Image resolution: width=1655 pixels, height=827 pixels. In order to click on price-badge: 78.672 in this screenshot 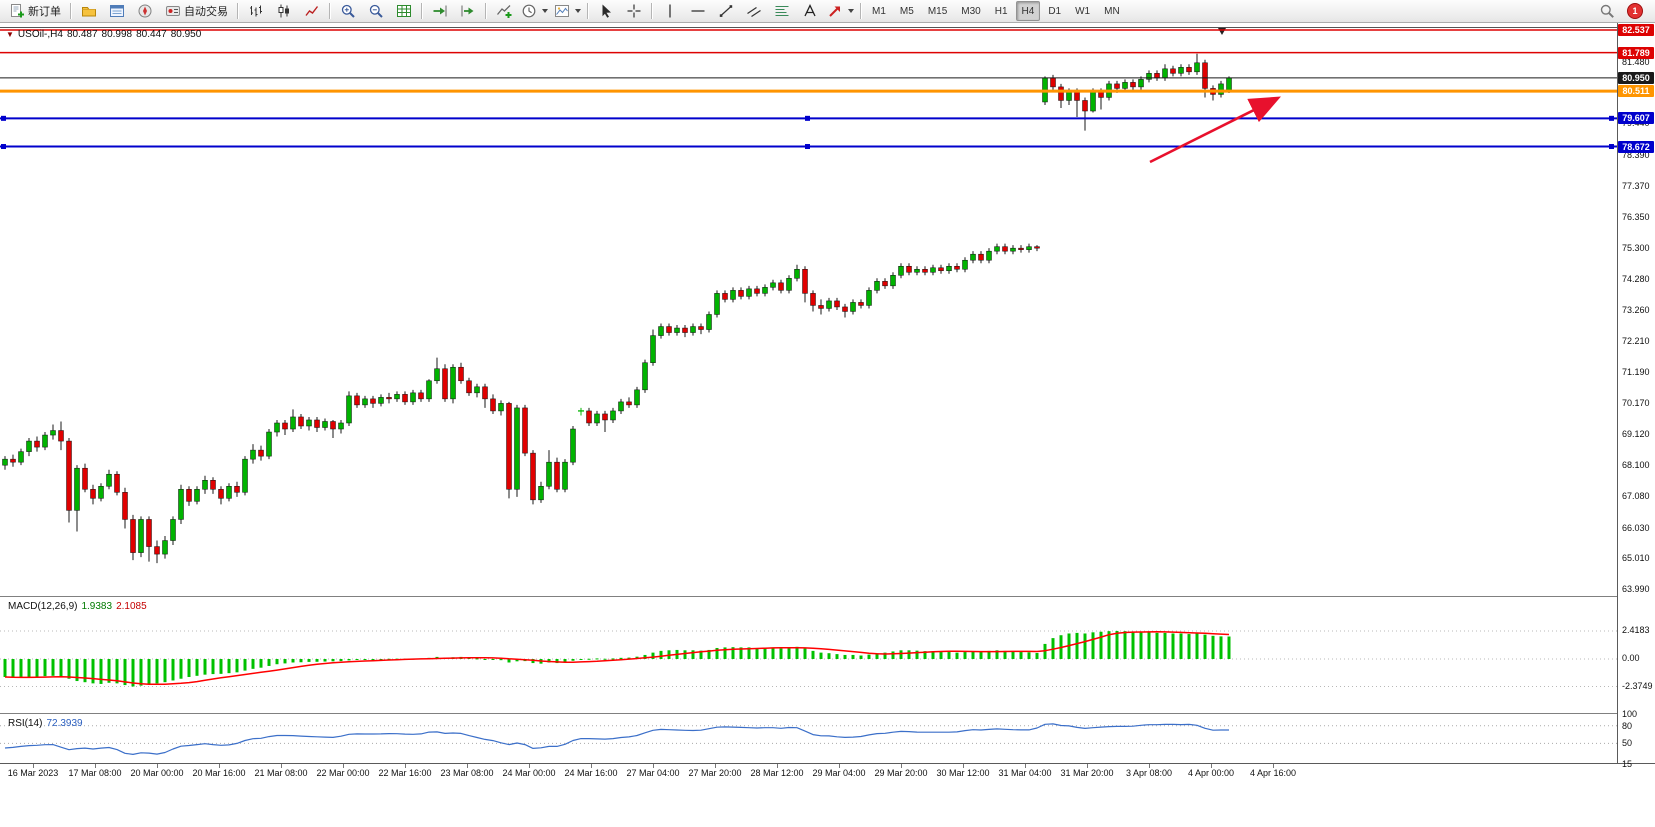, I will do `click(1636, 146)`.